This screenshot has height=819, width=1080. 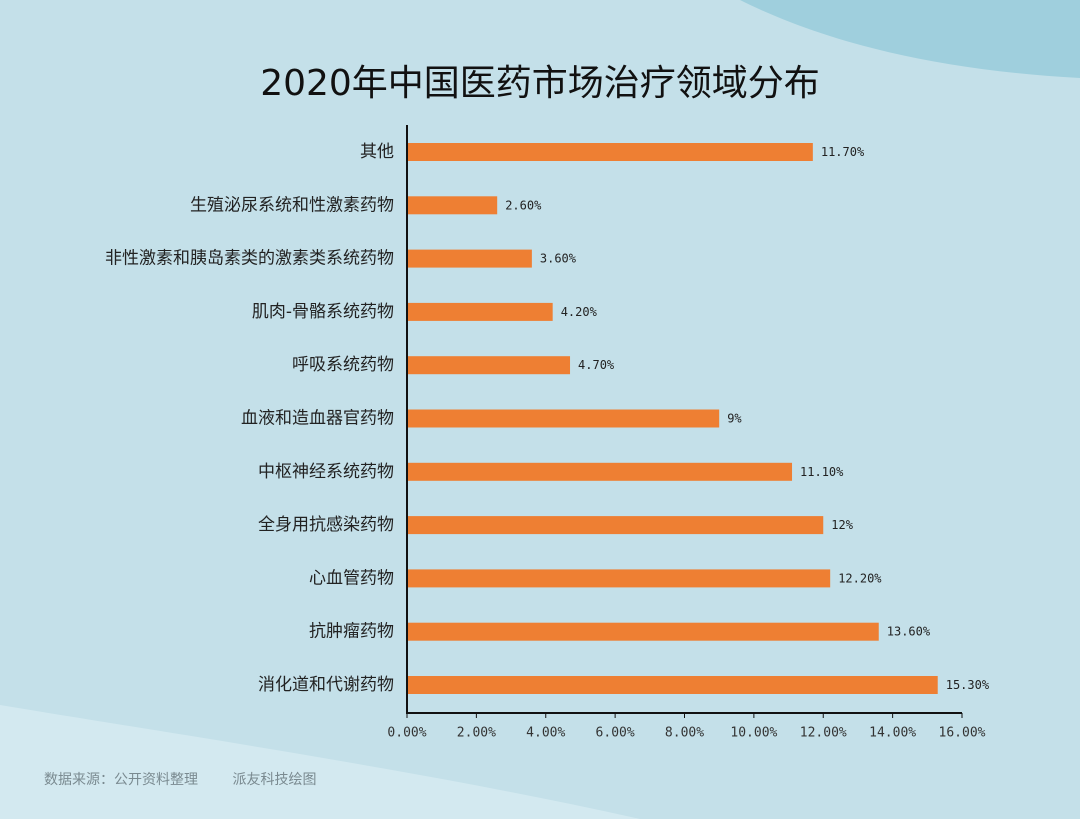 What do you see at coordinates (292, 205) in the screenshot?
I see `category-label: 生殖泌尿系统和性激素药物` at bounding box center [292, 205].